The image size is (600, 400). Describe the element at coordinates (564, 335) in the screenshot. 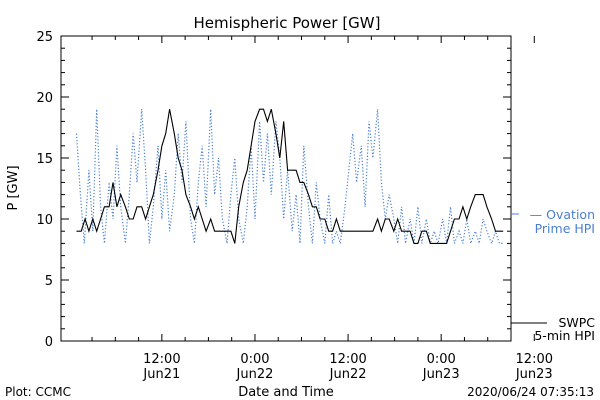

I see `legend-swpc-label: 5-min HPI` at that location.